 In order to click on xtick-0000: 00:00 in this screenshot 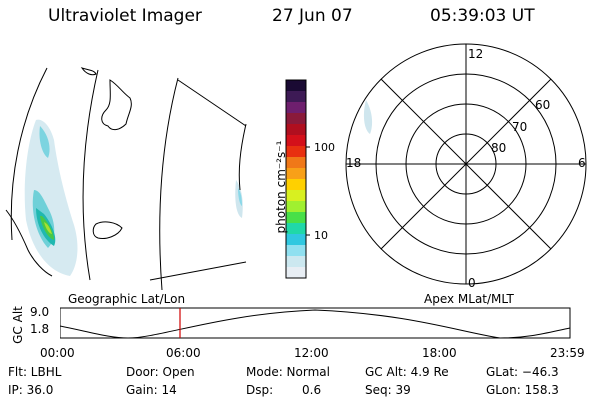, I will do `click(57, 353)`.